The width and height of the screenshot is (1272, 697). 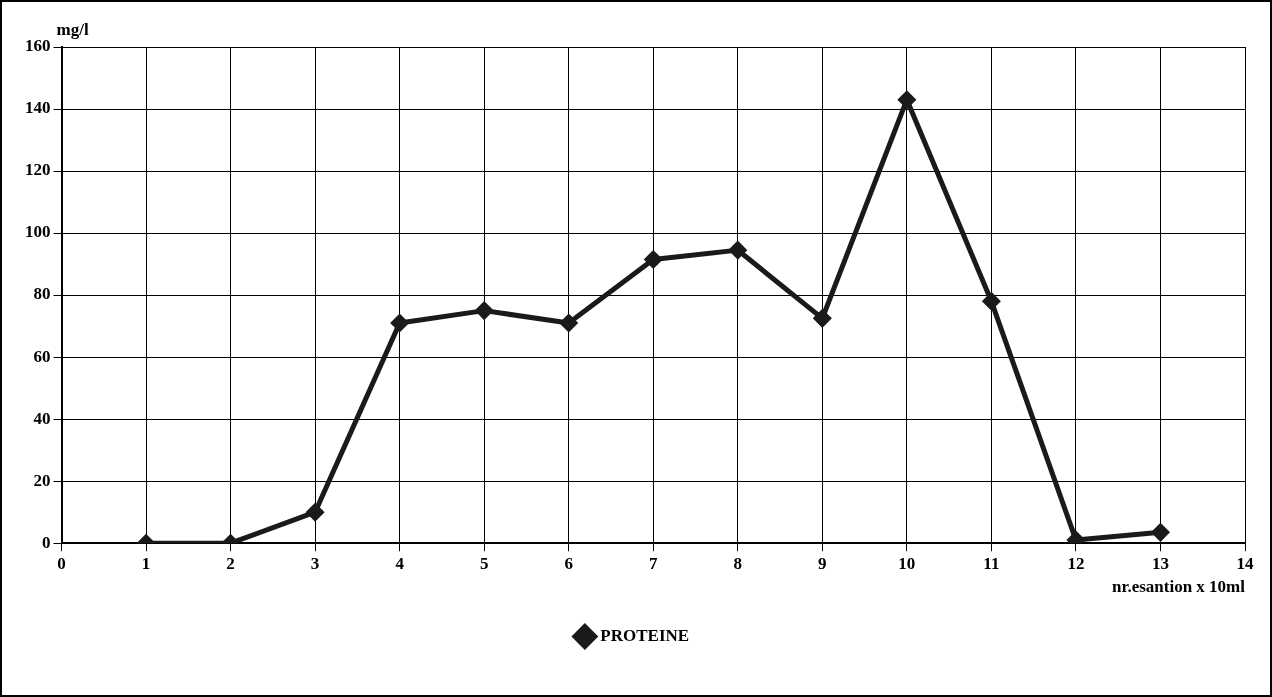 What do you see at coordinates (645, 635) in the screenshot?
I see `legend-label: PROTEINE` at bounding box center [645, 635].